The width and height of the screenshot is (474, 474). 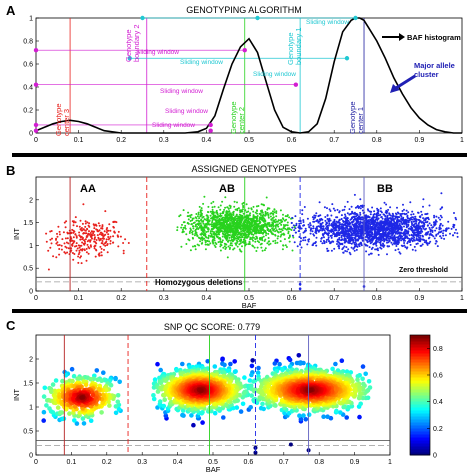 What do you see at coordinates (300, 289) in the screenshot?
I see `outlier-point` at bounding box center [300, 289].